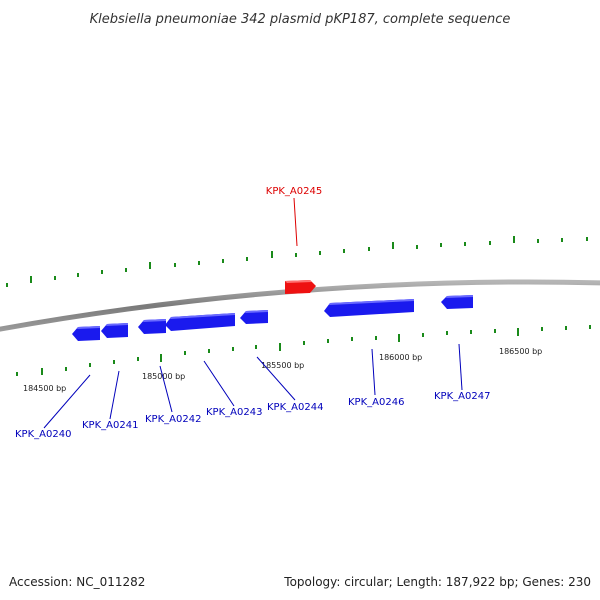  I want to click on position-label: 186000 bp, so click(400, 357).